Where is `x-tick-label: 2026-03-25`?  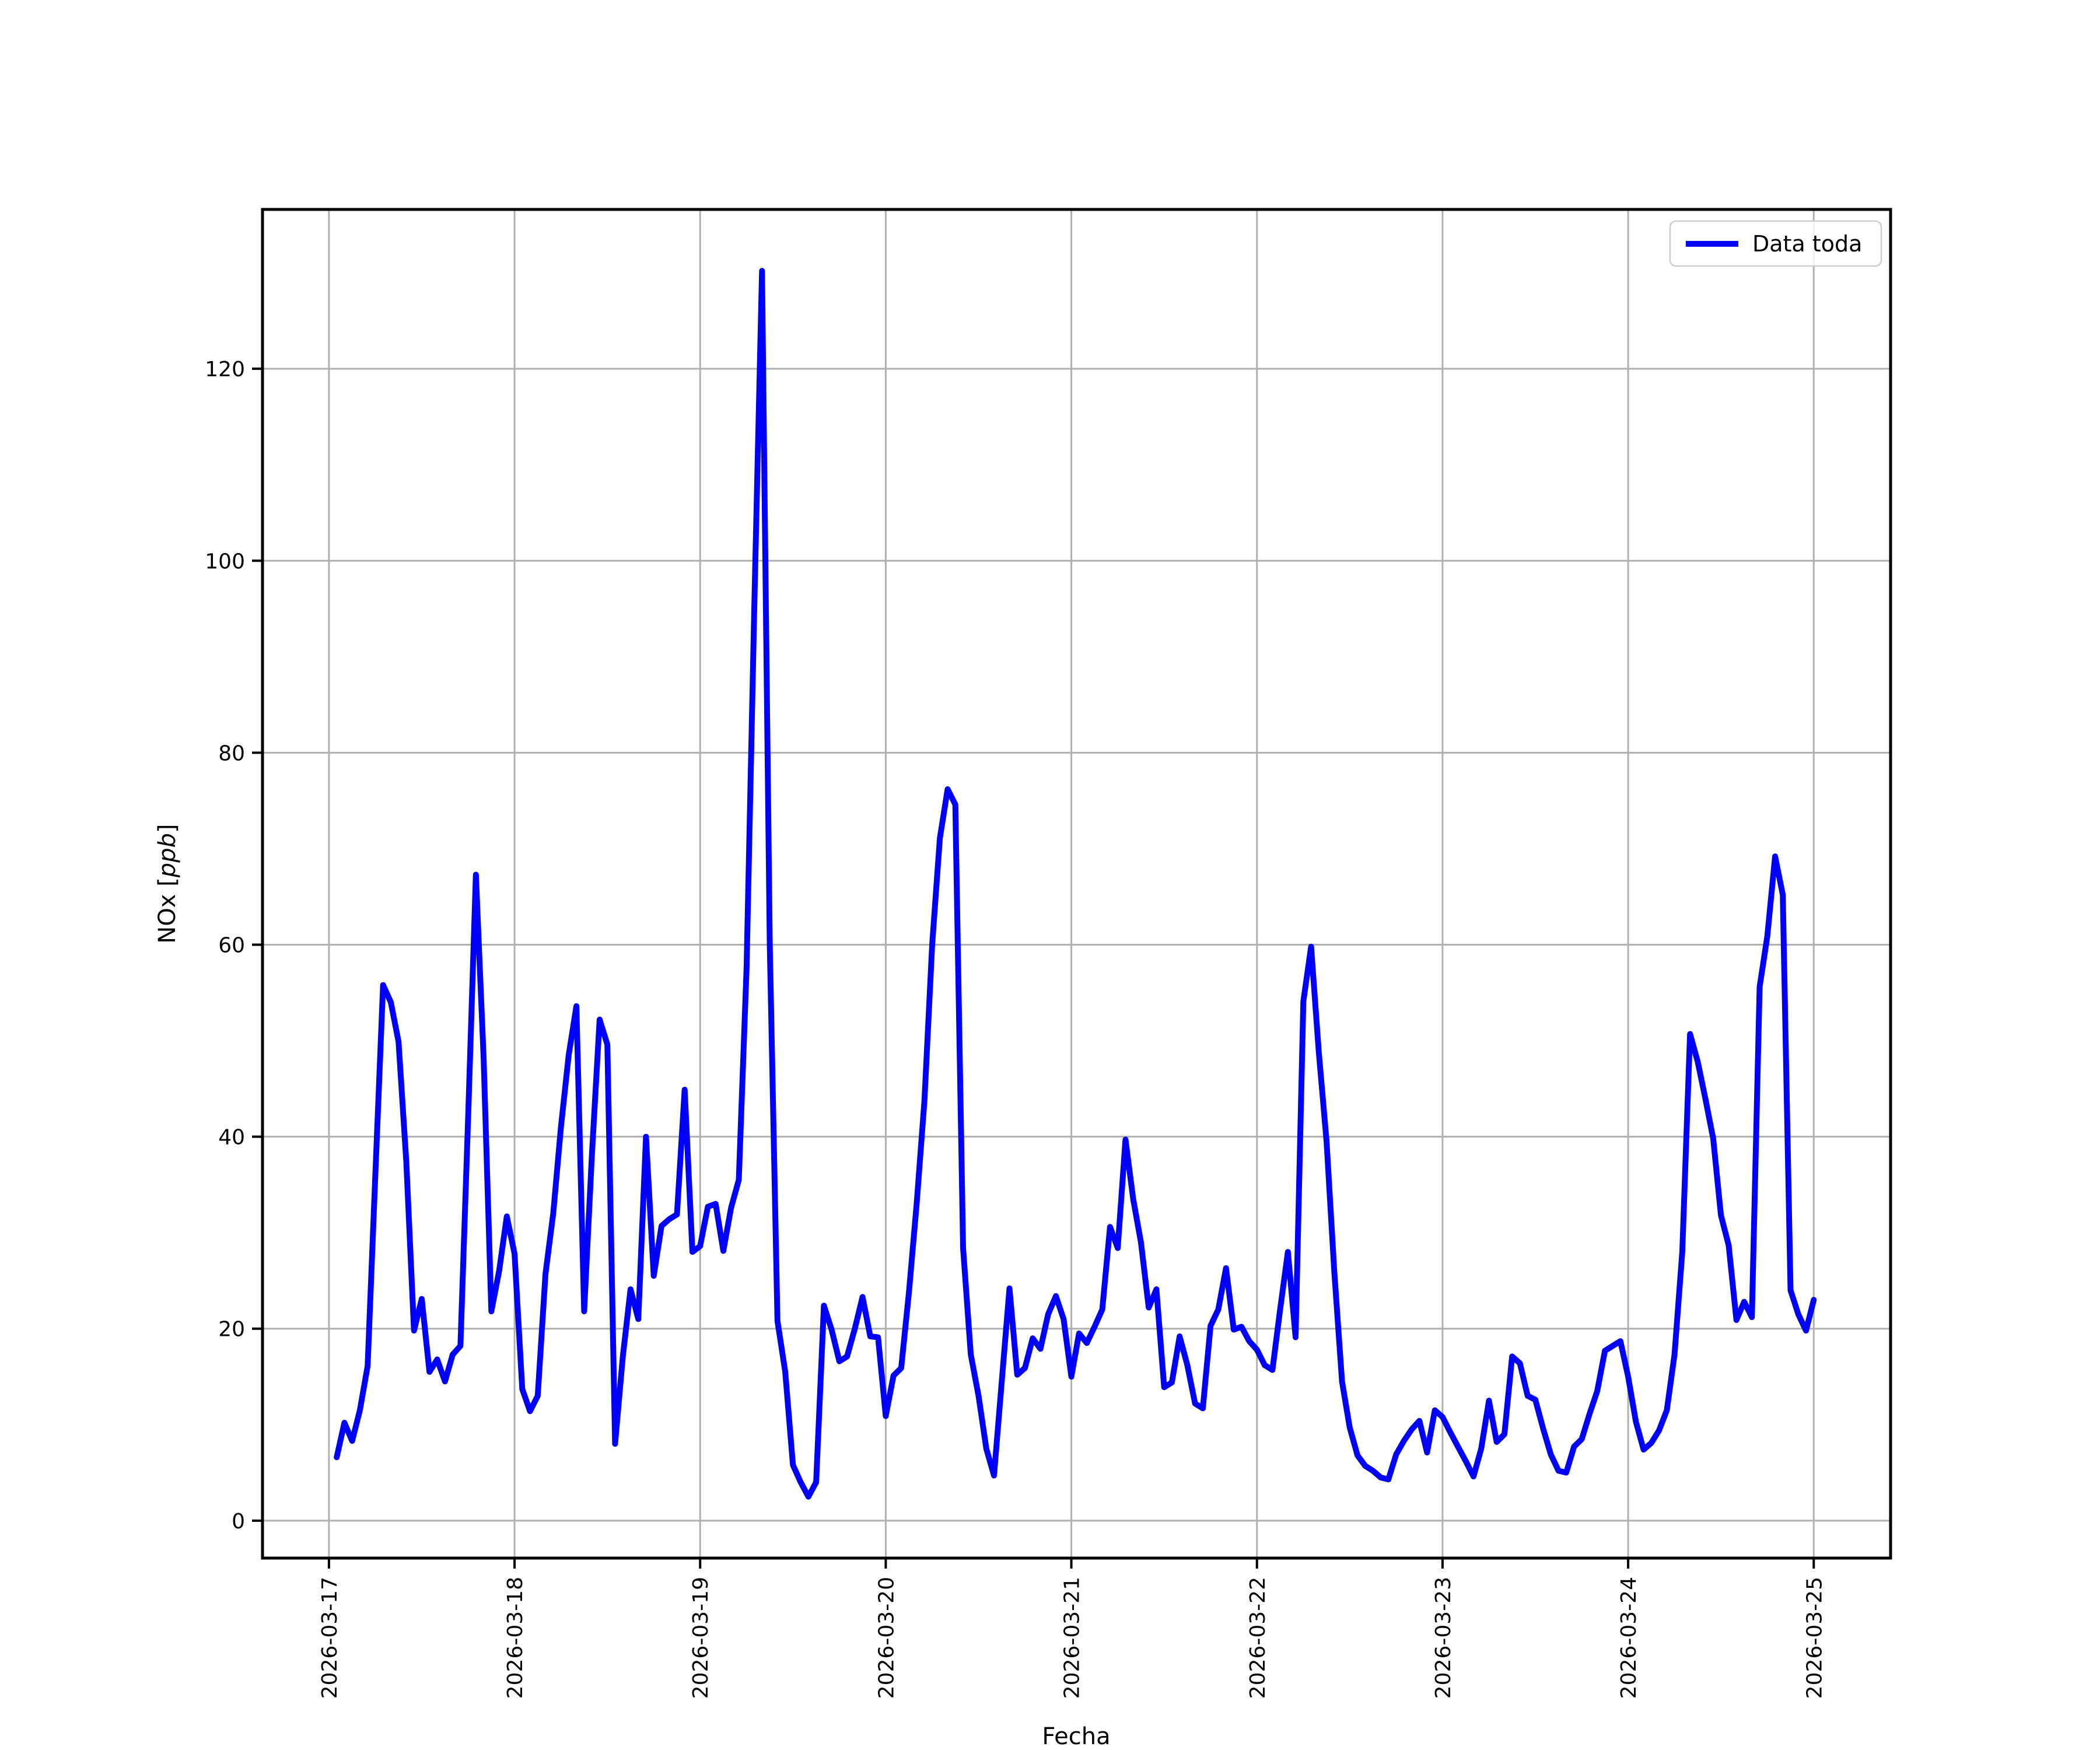 x-tick-label: 2026-03-25 is located at coordinates (1814, 1638).